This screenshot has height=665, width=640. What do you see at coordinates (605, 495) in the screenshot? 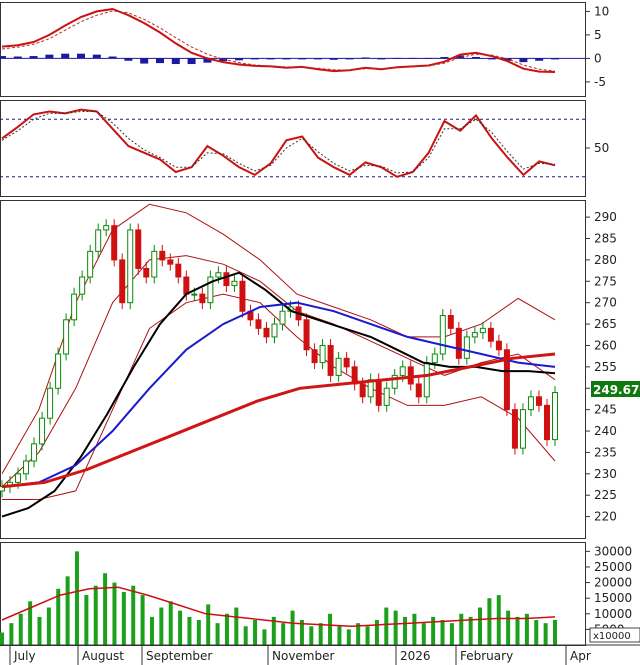
I see `price-tick-label: 225` at bounding box center [605, 495].